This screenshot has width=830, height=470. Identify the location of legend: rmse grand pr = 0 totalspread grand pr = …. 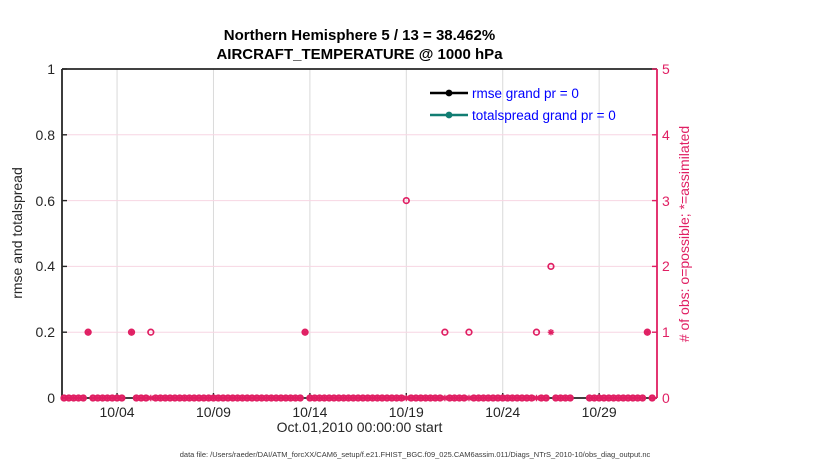
(522, 104).